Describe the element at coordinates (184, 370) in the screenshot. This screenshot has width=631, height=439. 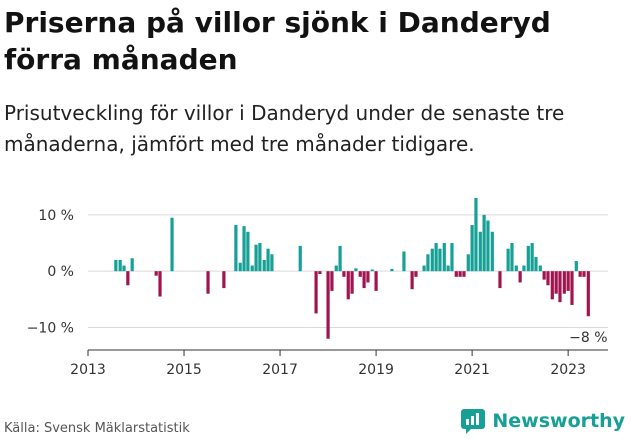
I see `x-tick-label: 2015` at that location.